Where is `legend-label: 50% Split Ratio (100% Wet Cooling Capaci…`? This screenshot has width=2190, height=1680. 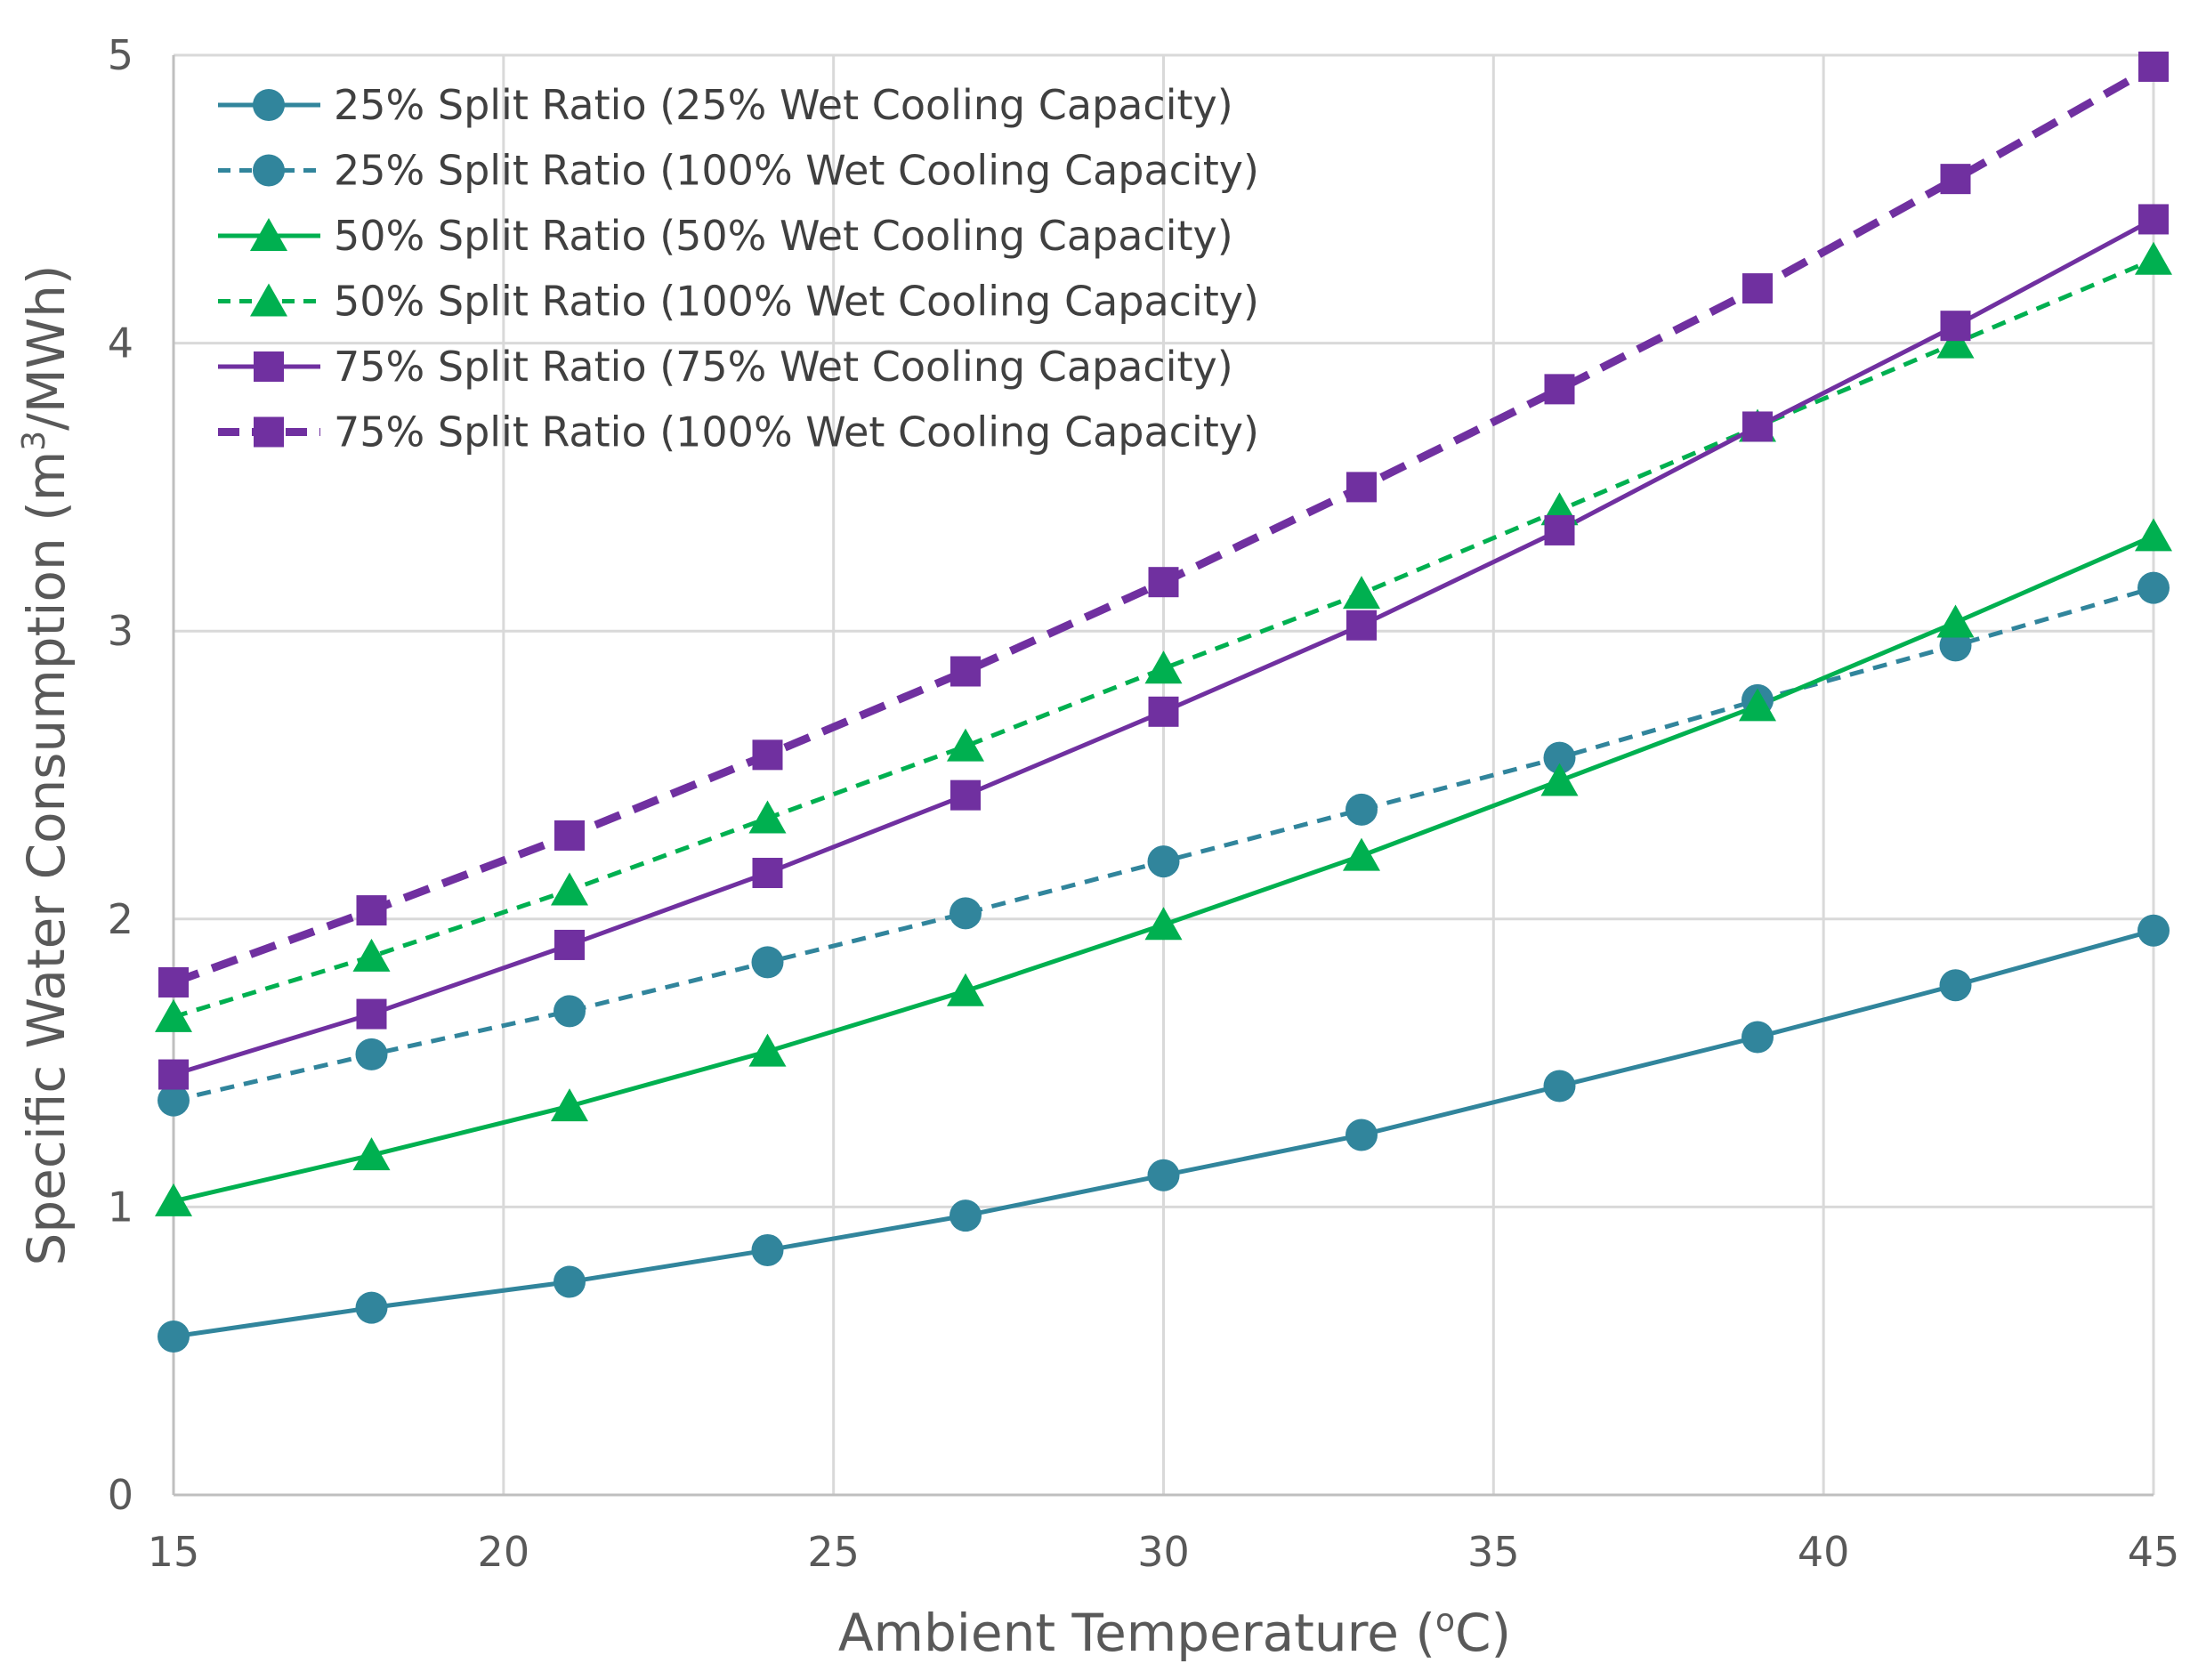
legend-label: 50% Split Ratio (100% Wet Cooling Capaci… is located at coordinates (796, 302).